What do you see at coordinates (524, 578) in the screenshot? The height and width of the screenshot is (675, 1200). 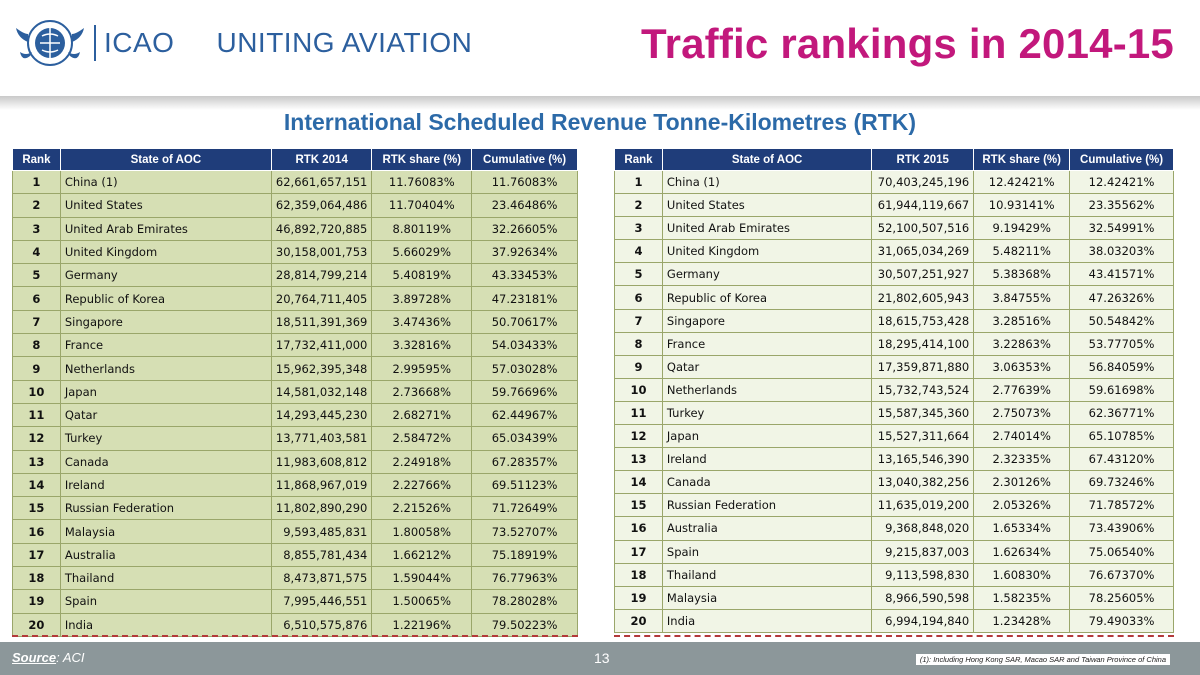 I see `cumulative-cell: 76.77963%` at bounding box center [524, 578].